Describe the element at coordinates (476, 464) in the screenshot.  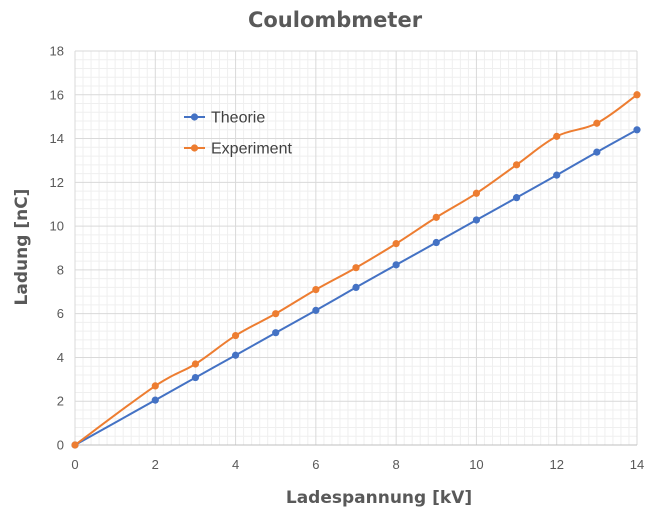
I see `x-tick-label: 10` at that location.